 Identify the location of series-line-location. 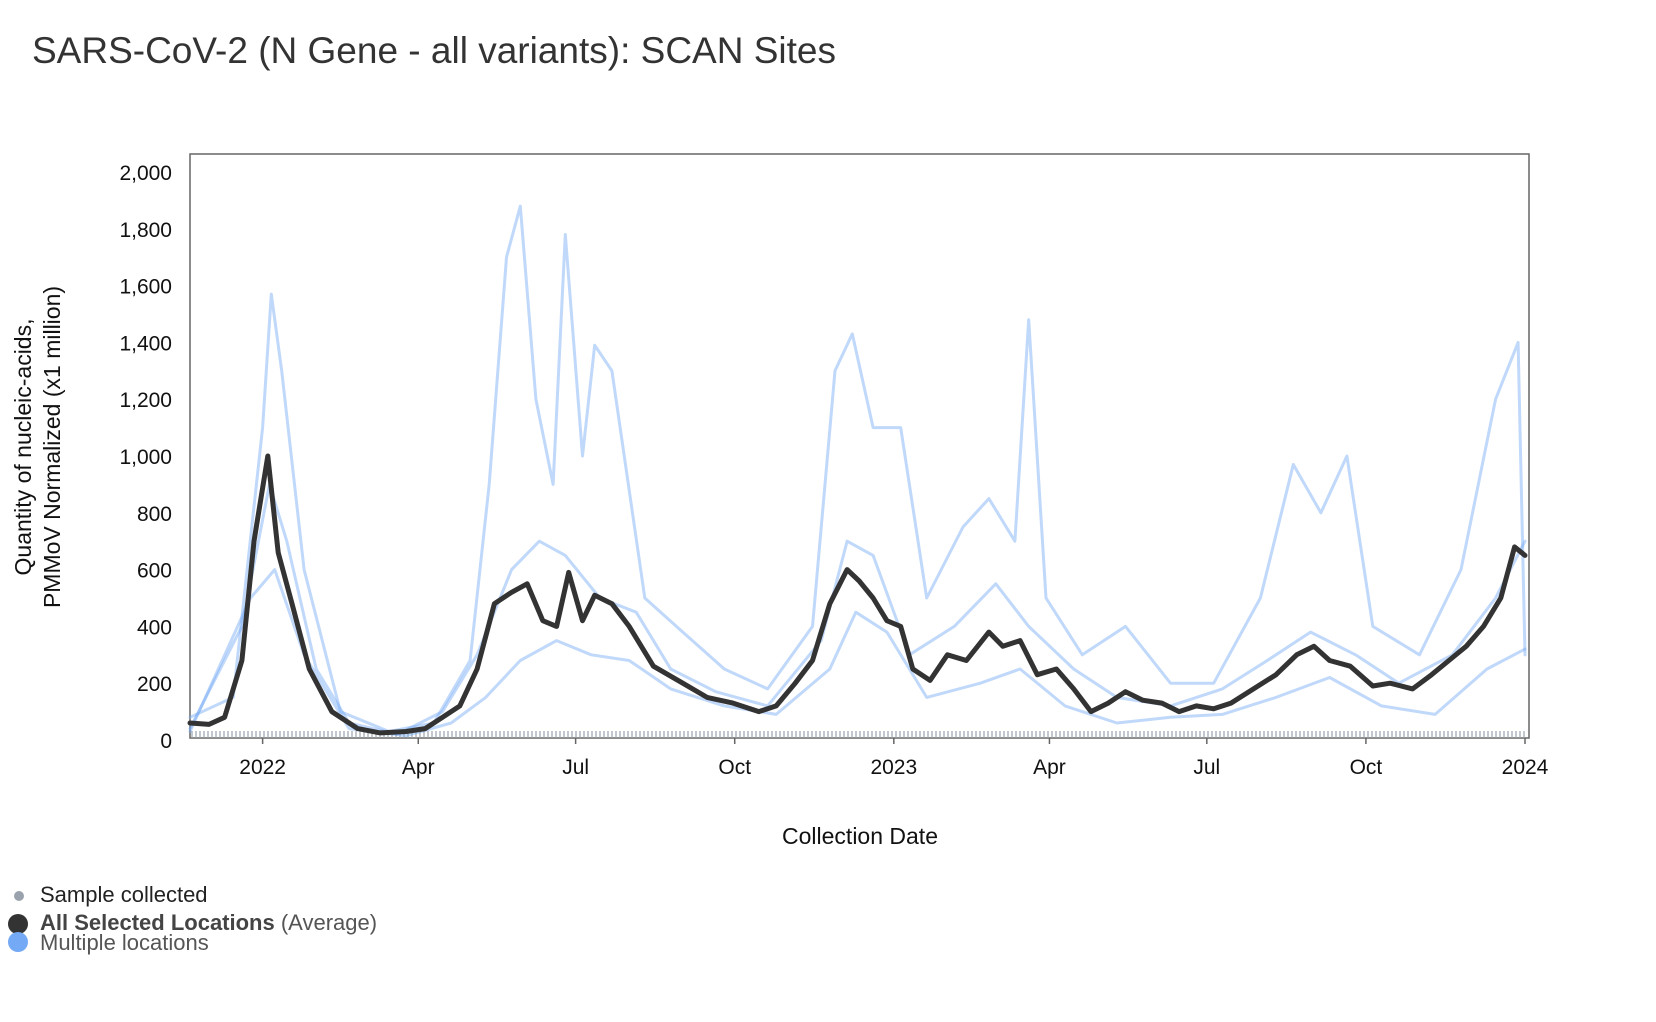
(857, 653).